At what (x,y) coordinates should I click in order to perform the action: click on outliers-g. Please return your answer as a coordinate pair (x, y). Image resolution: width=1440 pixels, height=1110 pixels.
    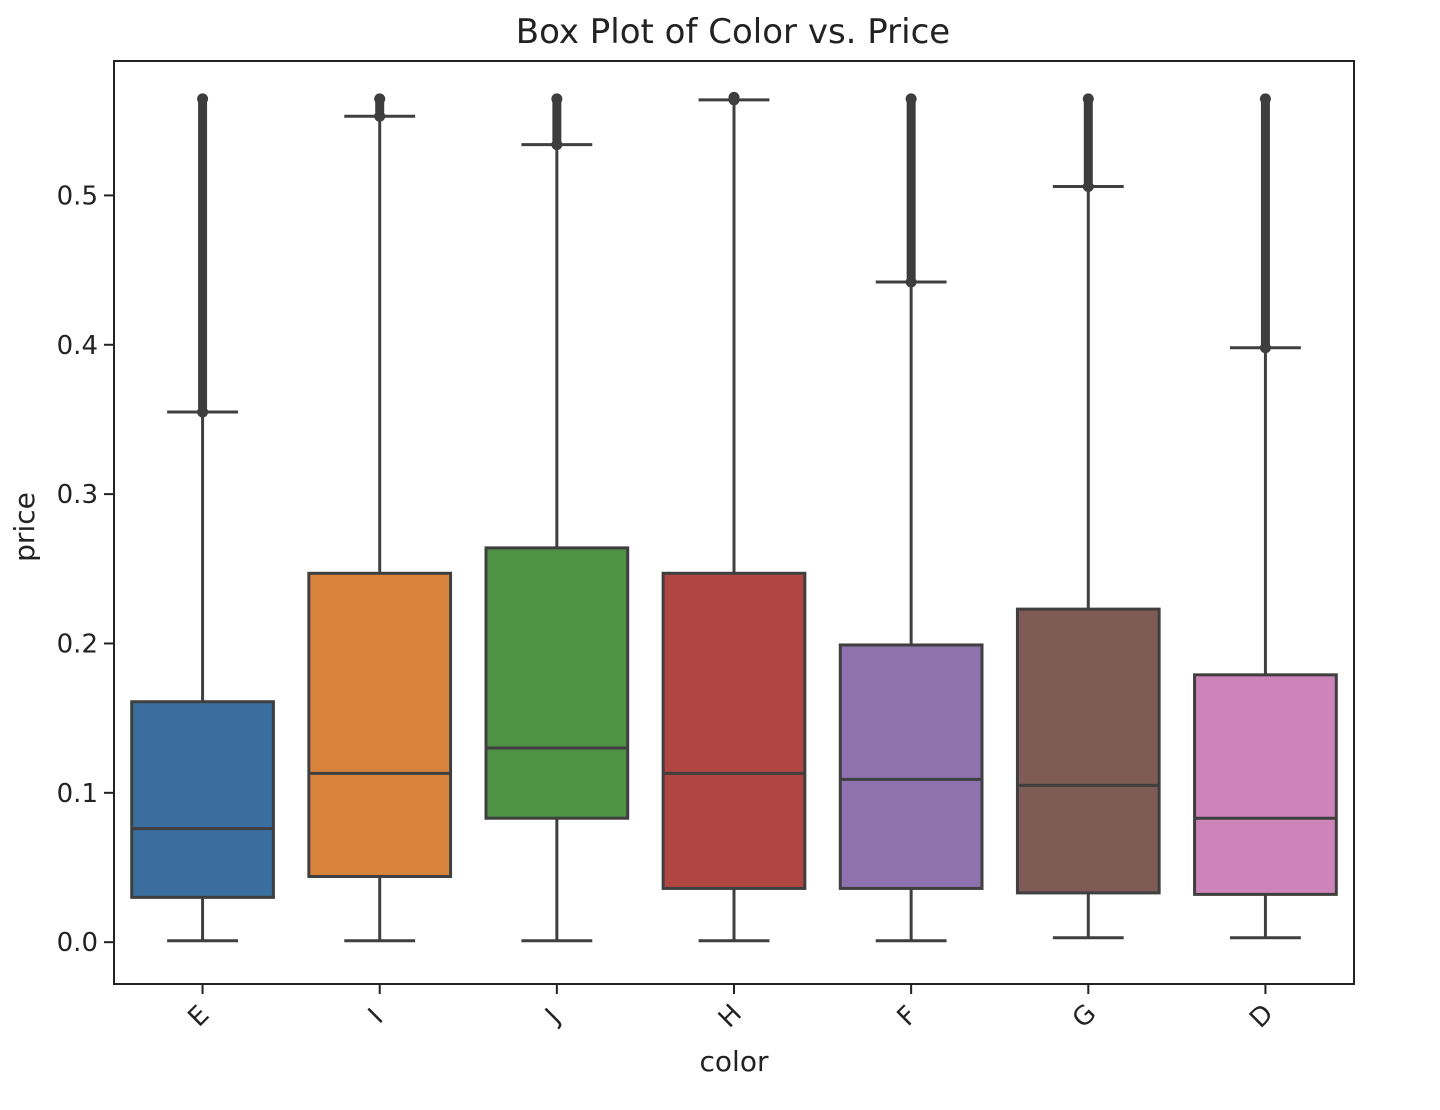
    Looking at the image, I should click on (1088, 141).